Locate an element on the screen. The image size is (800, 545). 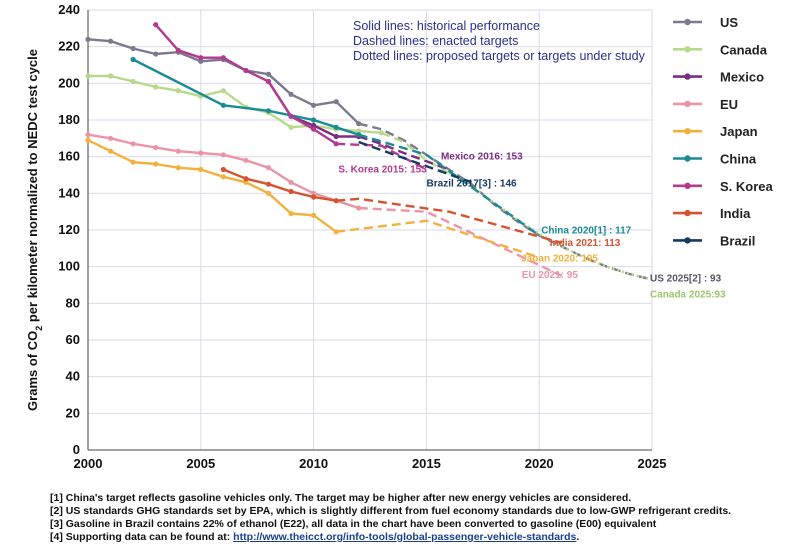
annotation-eu-2021-95: EU 2021: 95 is located at coordinates (550, 275).